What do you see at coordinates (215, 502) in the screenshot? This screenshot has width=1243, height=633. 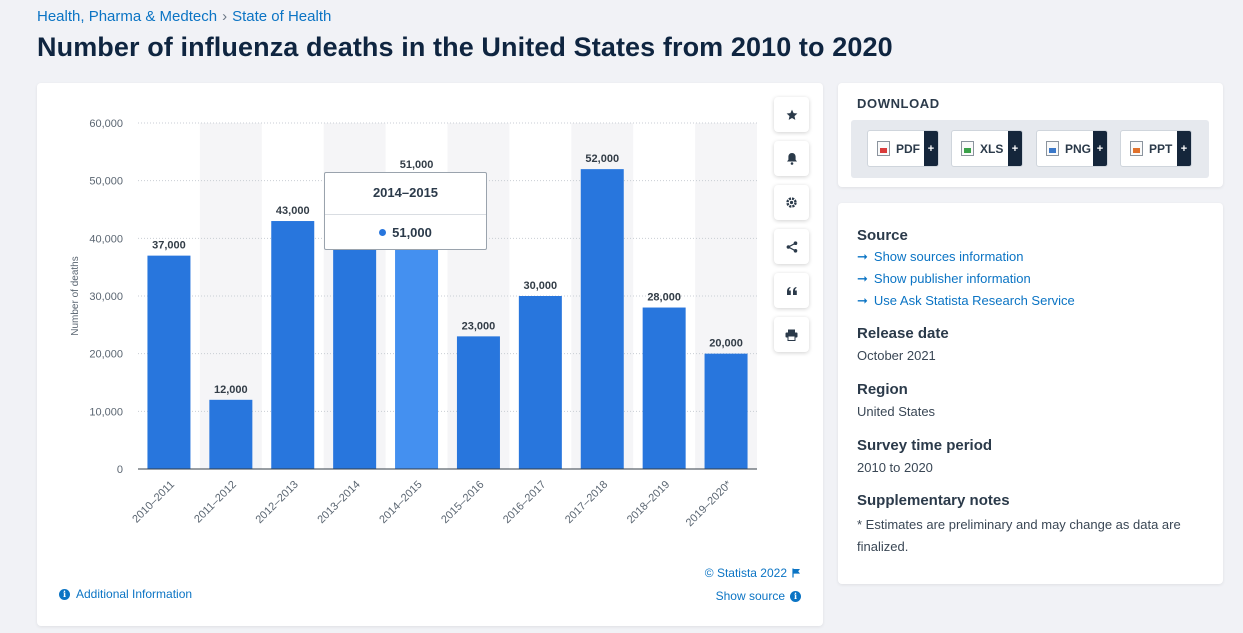 I see `x-tick-label: 2011–2012` at bounding box center [215, 502].